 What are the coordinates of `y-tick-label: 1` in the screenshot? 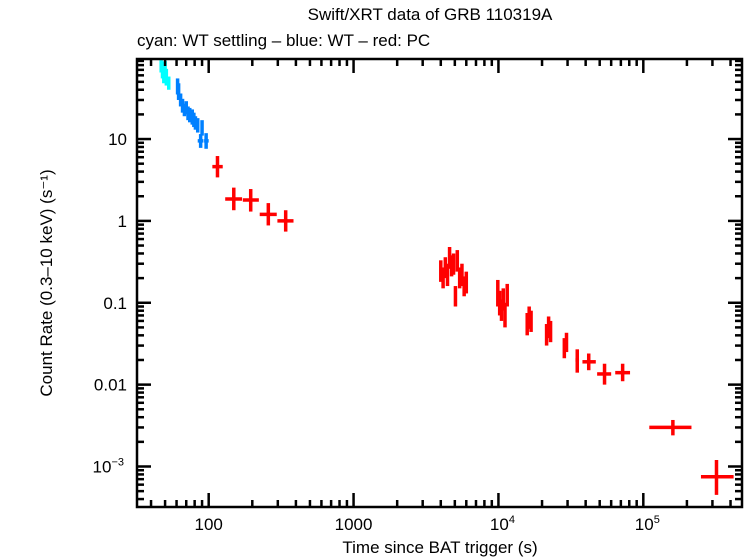 It's located at (122, 221).